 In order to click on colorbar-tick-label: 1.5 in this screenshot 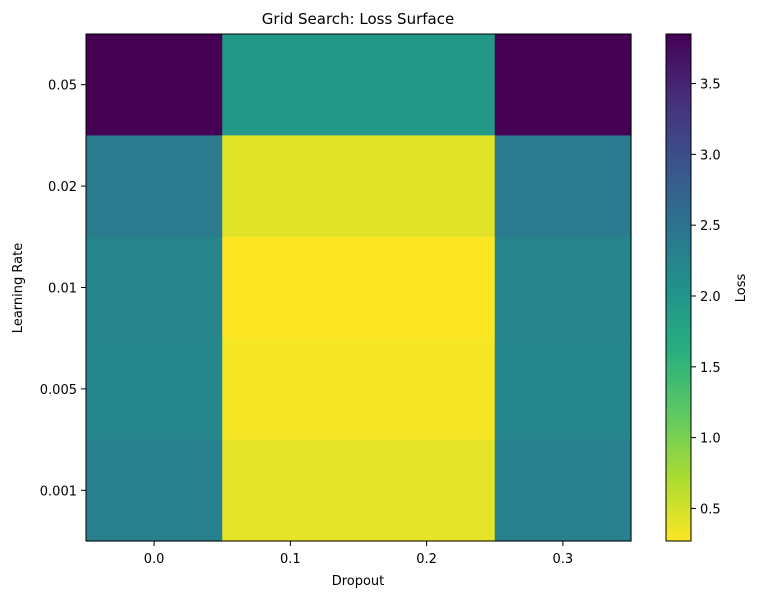, I will do `click(710, 368)`.